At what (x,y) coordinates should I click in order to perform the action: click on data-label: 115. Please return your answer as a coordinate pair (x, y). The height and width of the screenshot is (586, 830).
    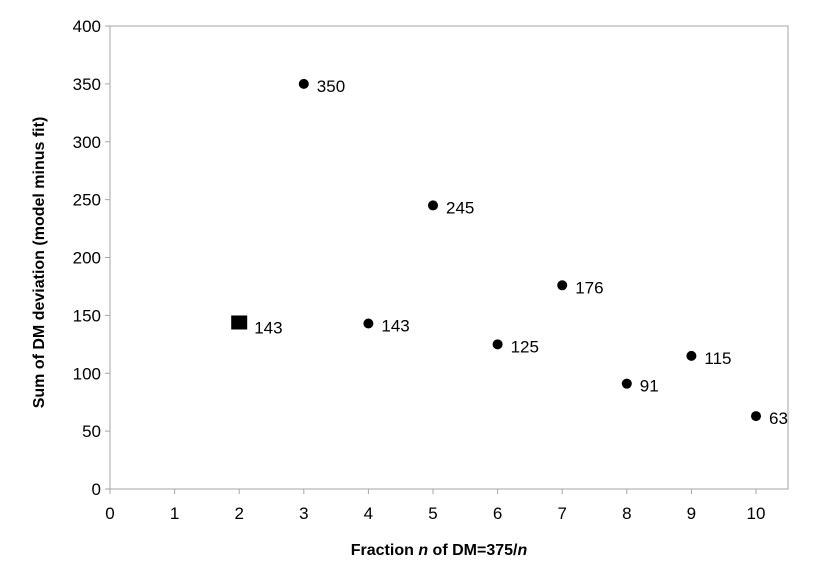
    Looking at the image, I should click on (717, 358).